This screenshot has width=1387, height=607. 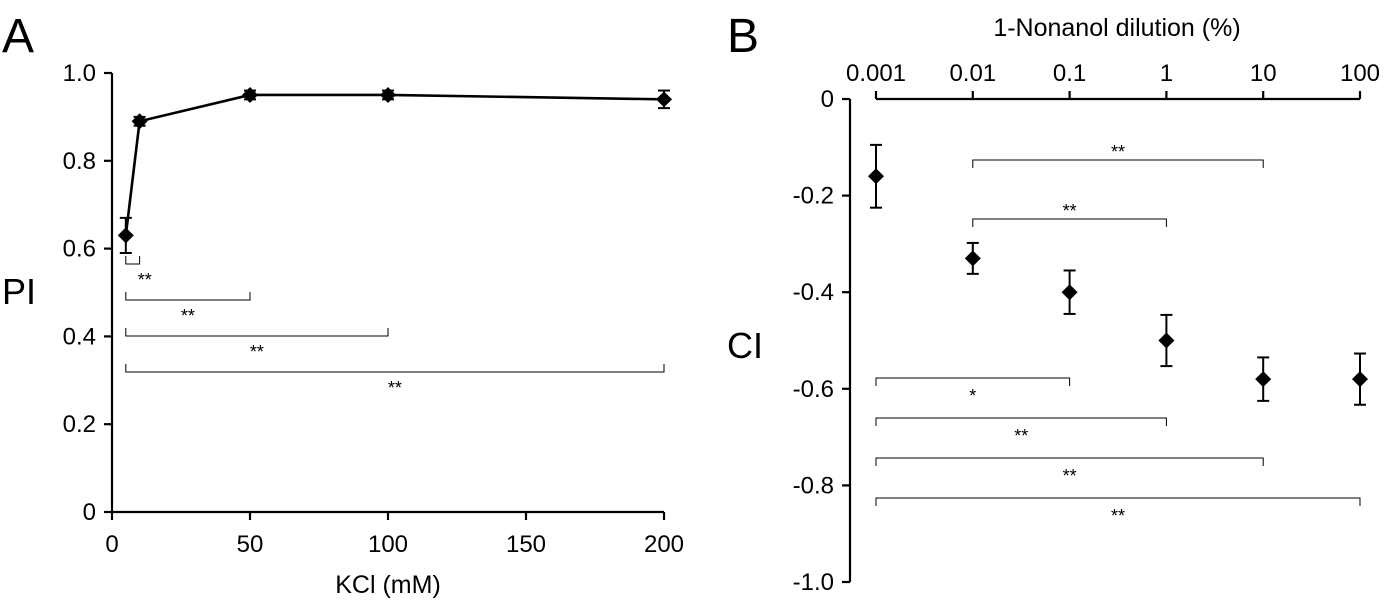 What do you see at coordinates (18, 36) in the screenshot?
I see `panel-a-letter: A` at bounding box center [18, 36].